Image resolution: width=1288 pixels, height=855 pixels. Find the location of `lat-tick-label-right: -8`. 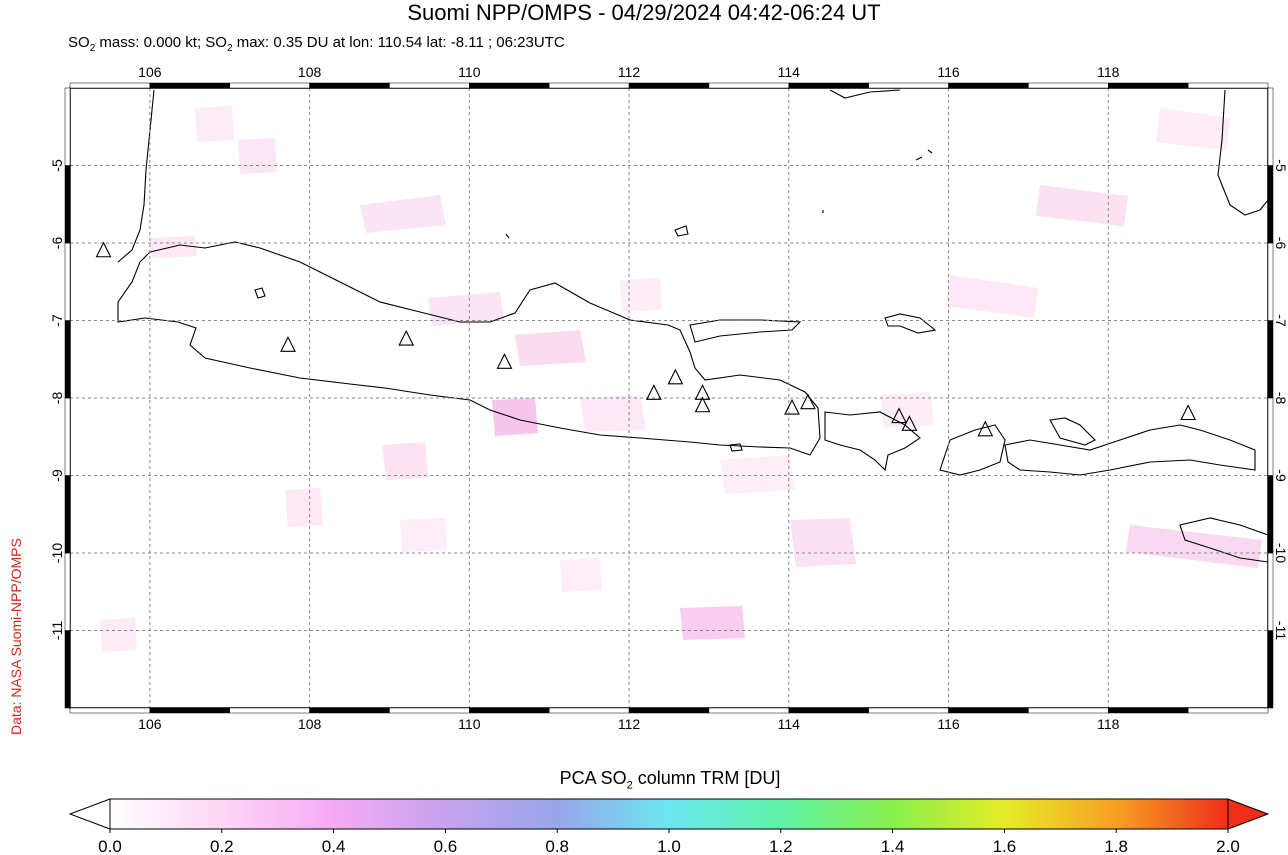

lat-tick-label-right: -8 is located at coordinates (1280, 398).